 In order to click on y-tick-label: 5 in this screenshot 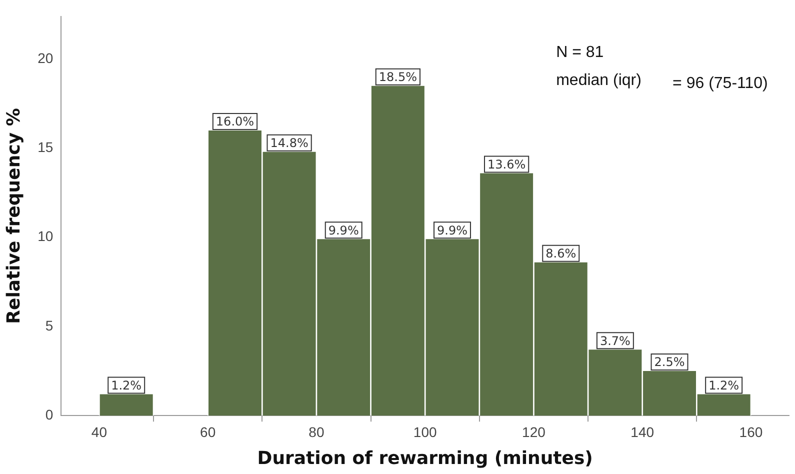, I will do `click(49, 325)`.